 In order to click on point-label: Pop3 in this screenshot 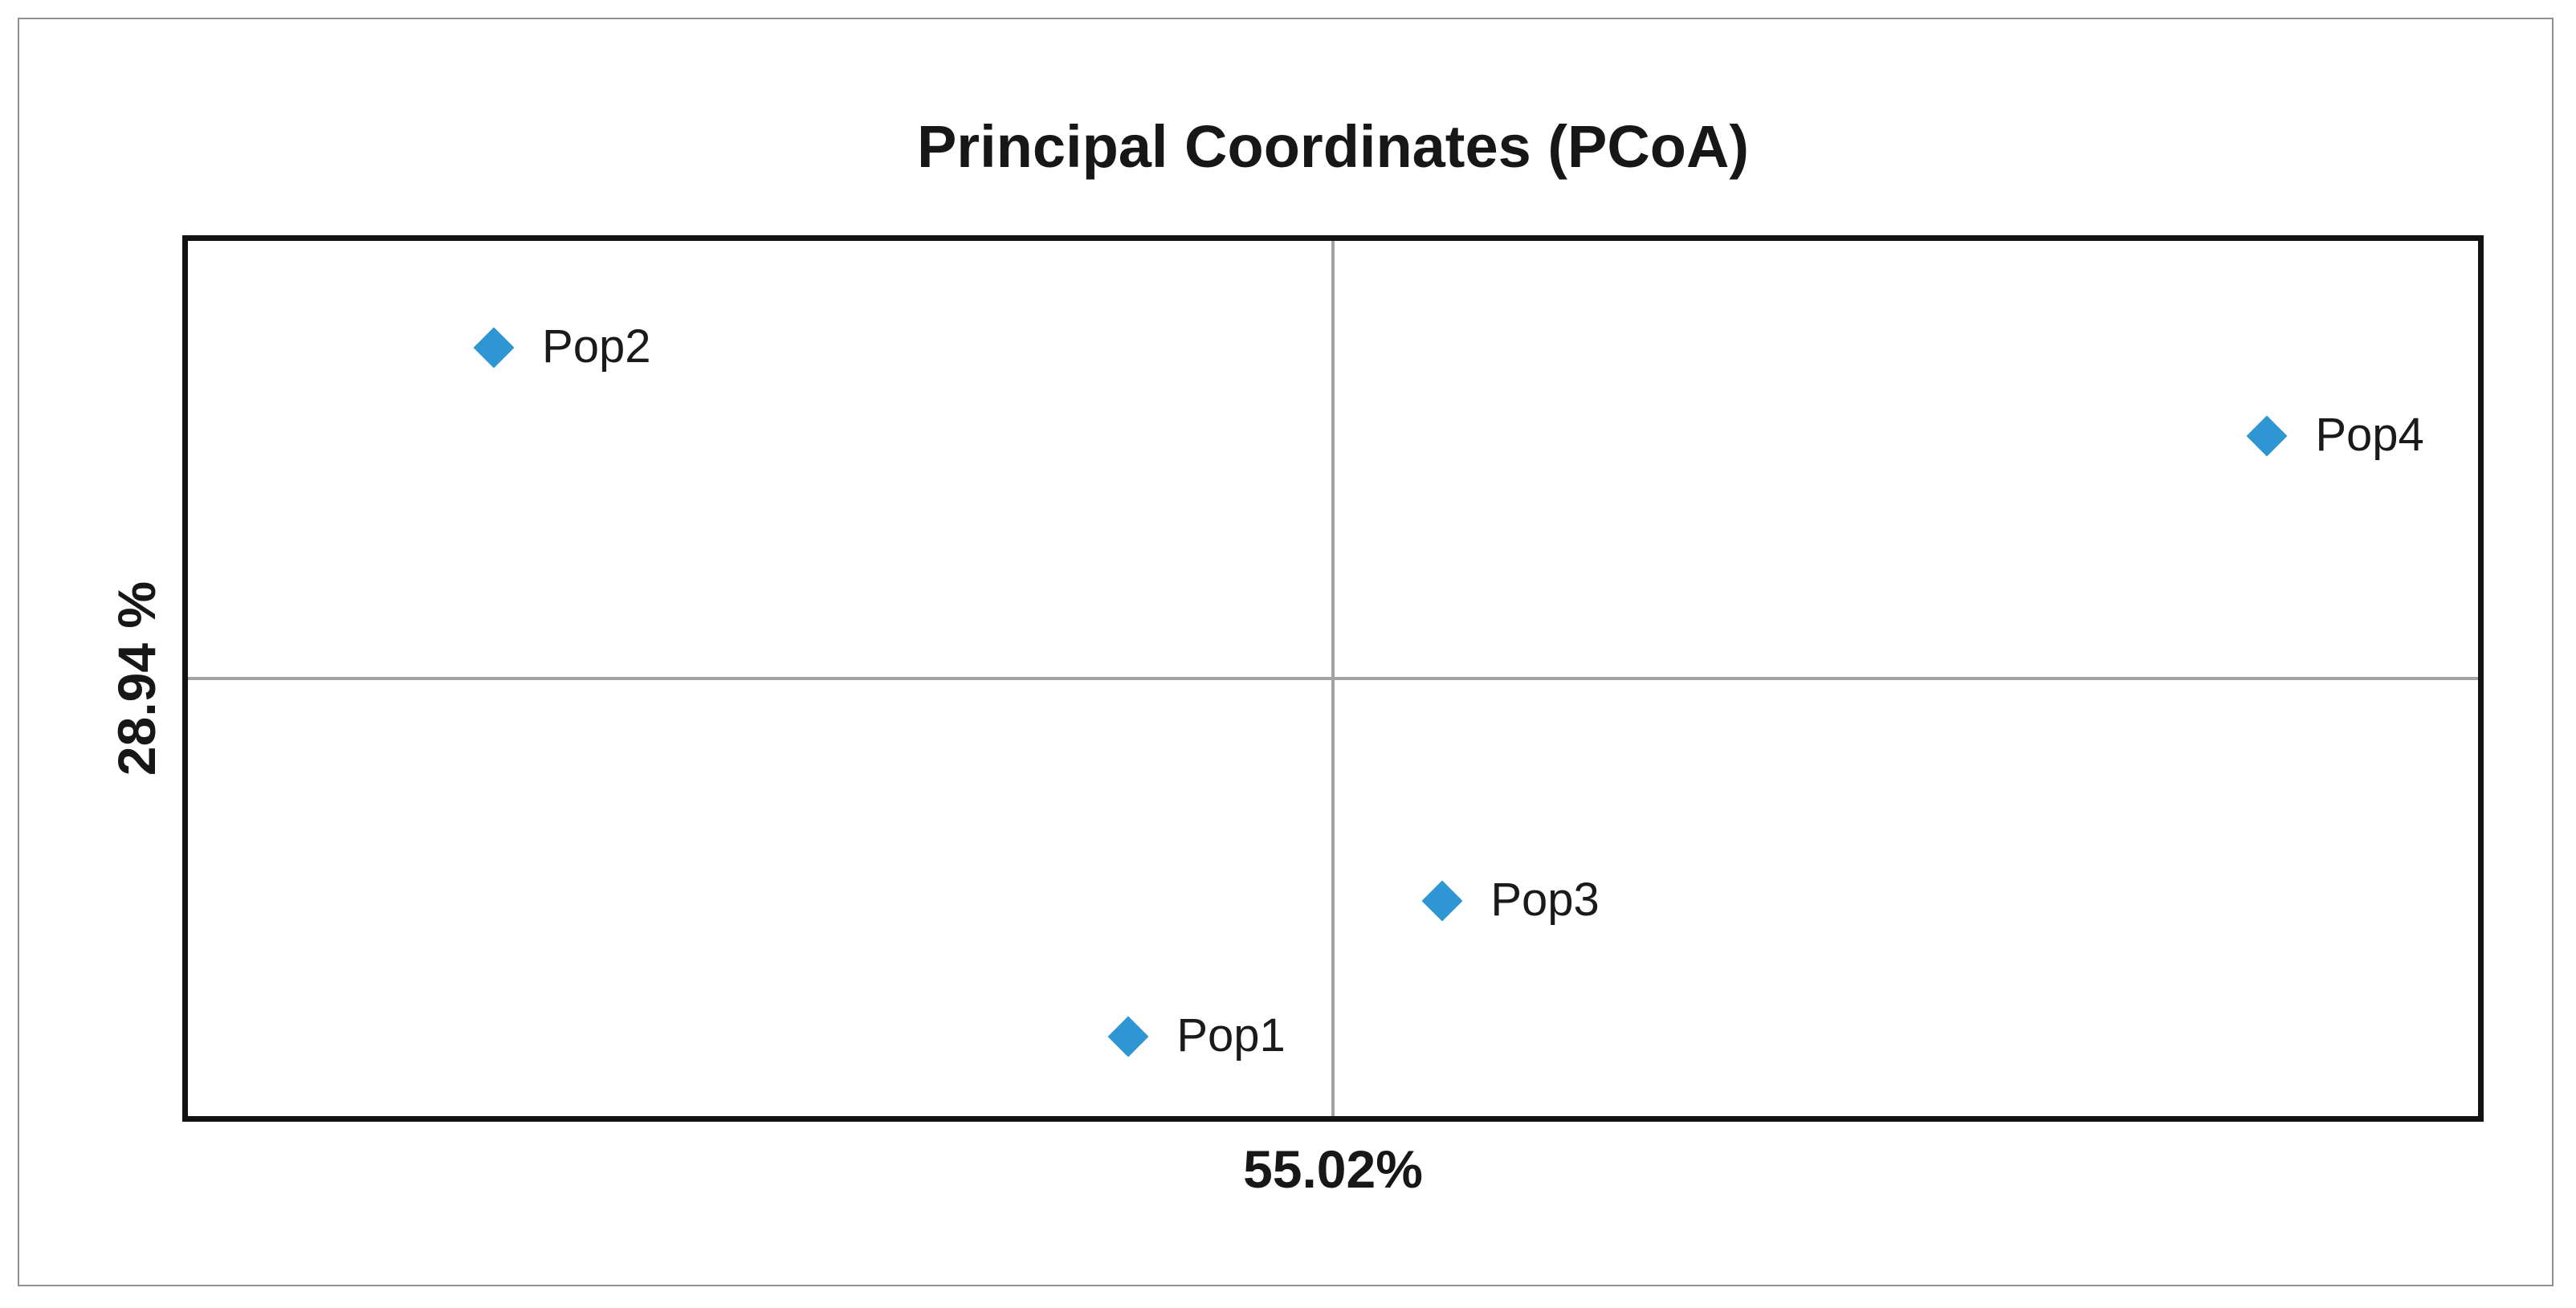, I will do `click(1545, 900)`.